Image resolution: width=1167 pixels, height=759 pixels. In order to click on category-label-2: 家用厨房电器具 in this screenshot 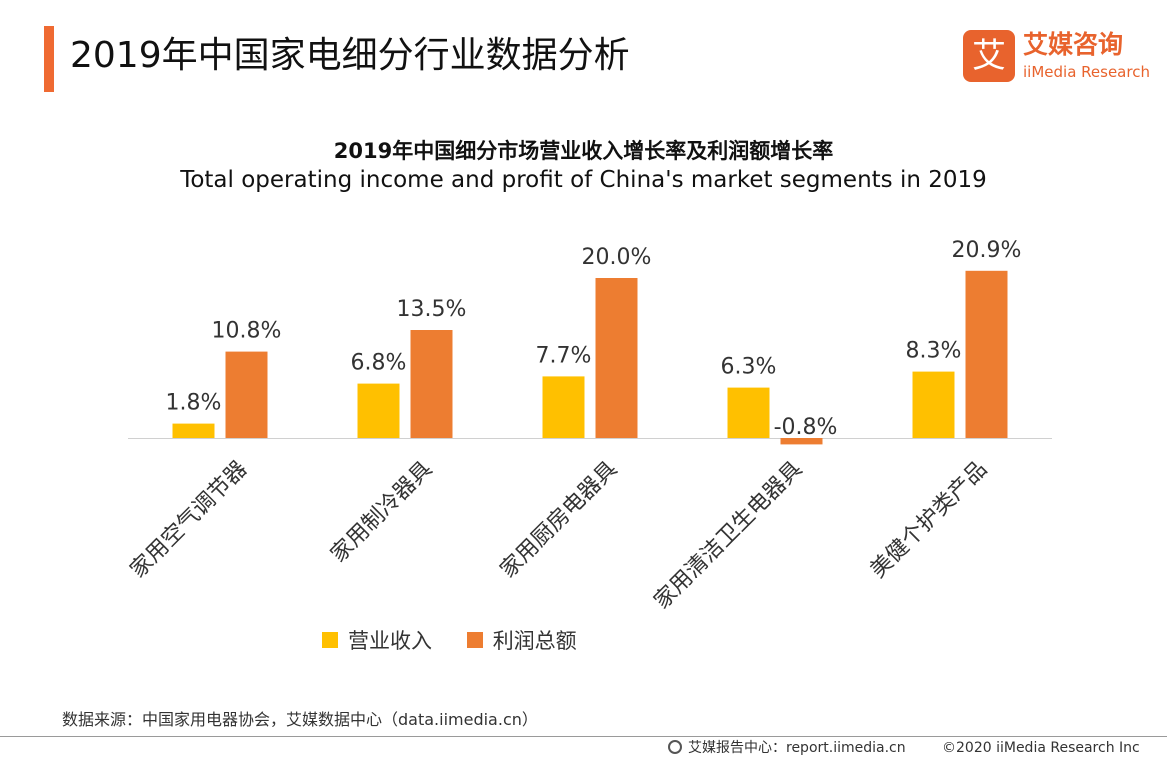, I will do `click(559, 520)`.